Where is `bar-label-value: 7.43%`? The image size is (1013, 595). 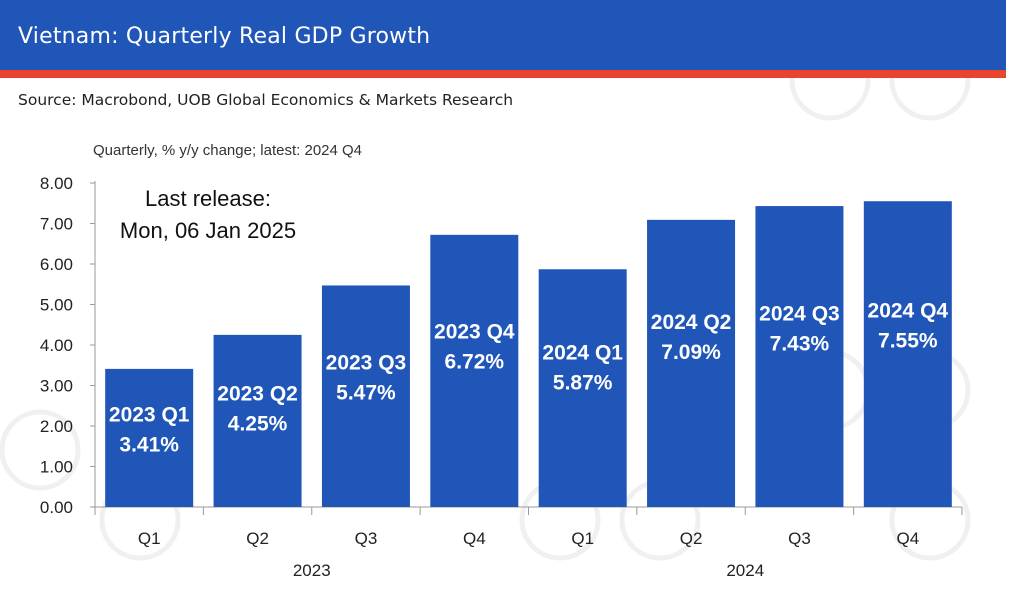 bar-label-value: 7.43% is located at coordinates (800, 343).